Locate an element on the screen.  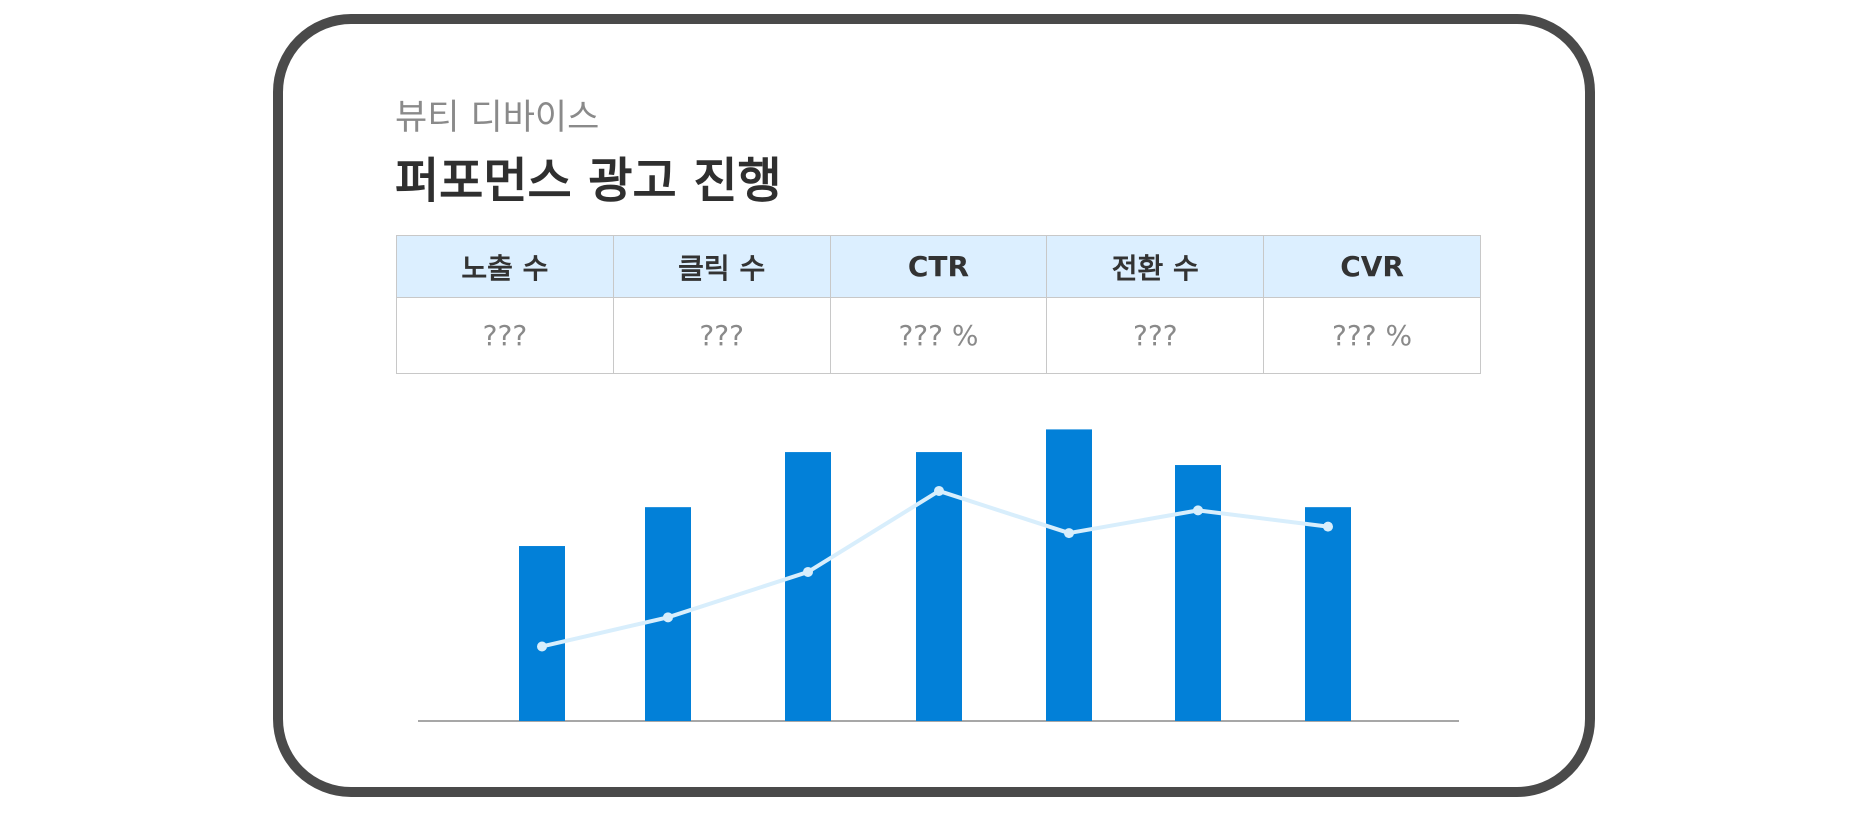
metrics-header-row: 노출 수 클릭 수 CTR 전환 수 CVR is located at coordinates (938, 266).